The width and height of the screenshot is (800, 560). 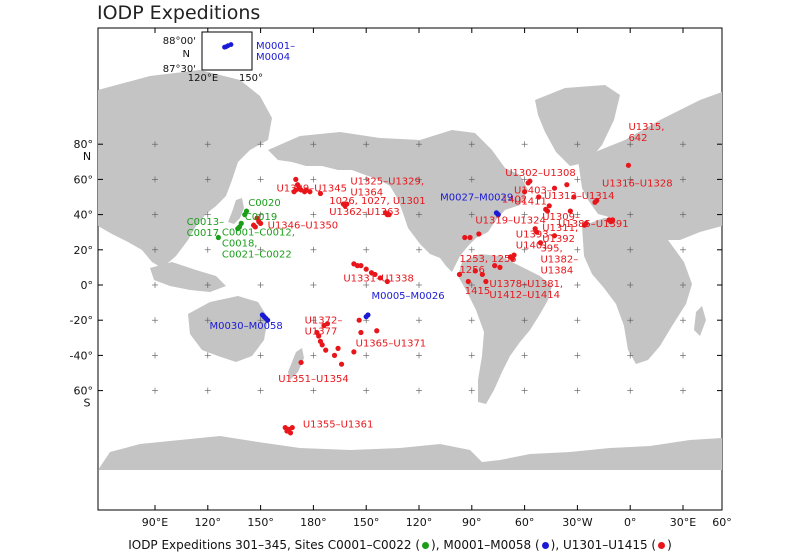 What do you see at coordinates (525, 522) in the screenshot?
I see `lon-label: 60°` at bounding box center [525, 522].